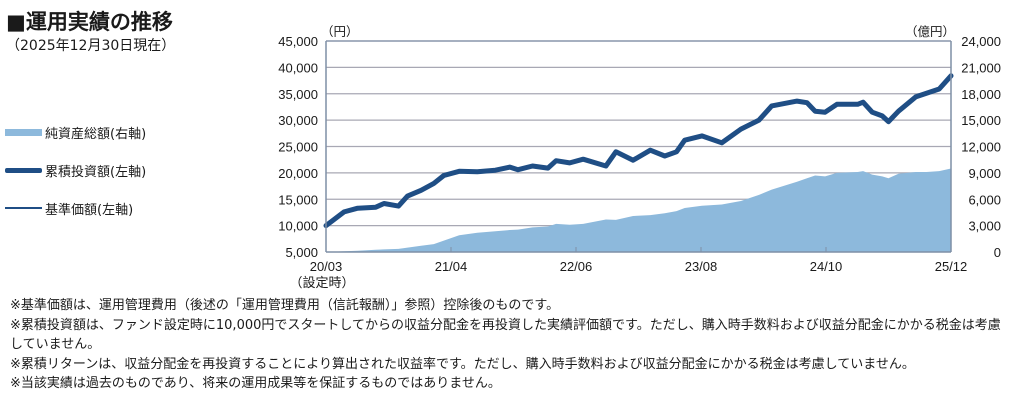 This screenshot has width=1024, height=401. Describe the element at coordinates (96, 172) in the screenshot. I see `legend-label: 累積投資額(左軸)` at that location.